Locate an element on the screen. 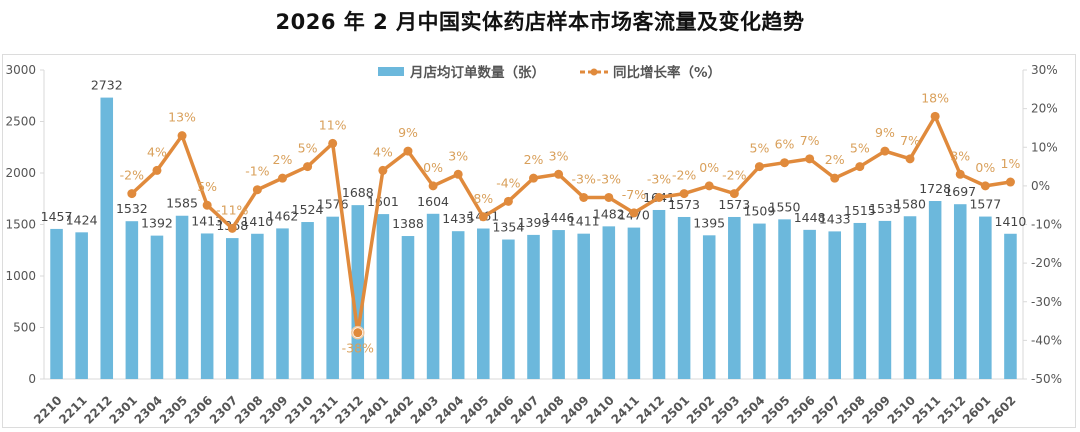  bar-value-label: 1728 is located at coordinates (935, 188).